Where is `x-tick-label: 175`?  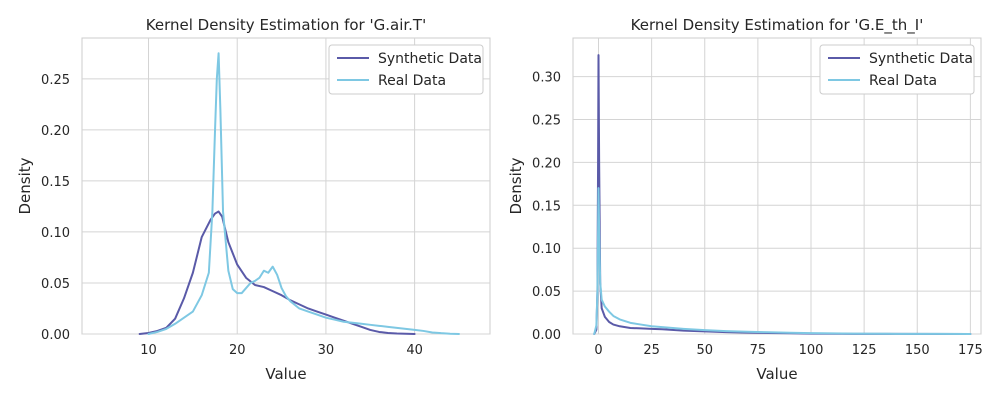 x-tick-label: 175 is located at coordinates (970, 350).